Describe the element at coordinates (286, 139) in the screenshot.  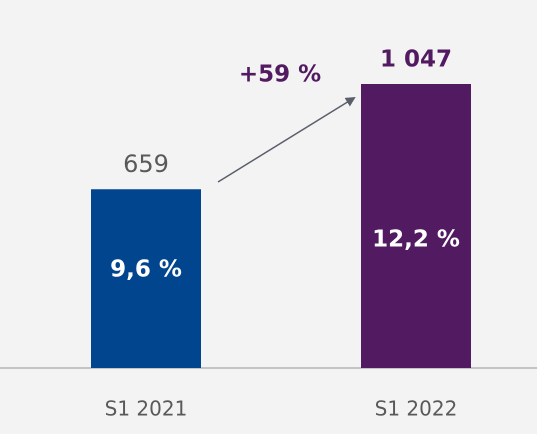
I see `growth-arrow` at that location.